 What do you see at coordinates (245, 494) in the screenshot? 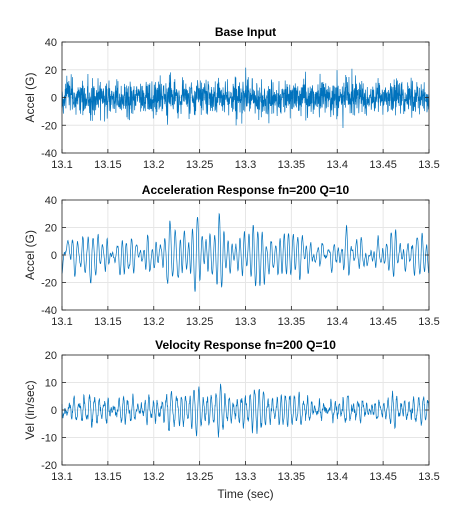
I see `x-axis-label: Time (sec)` at bounding box center [245, 494].